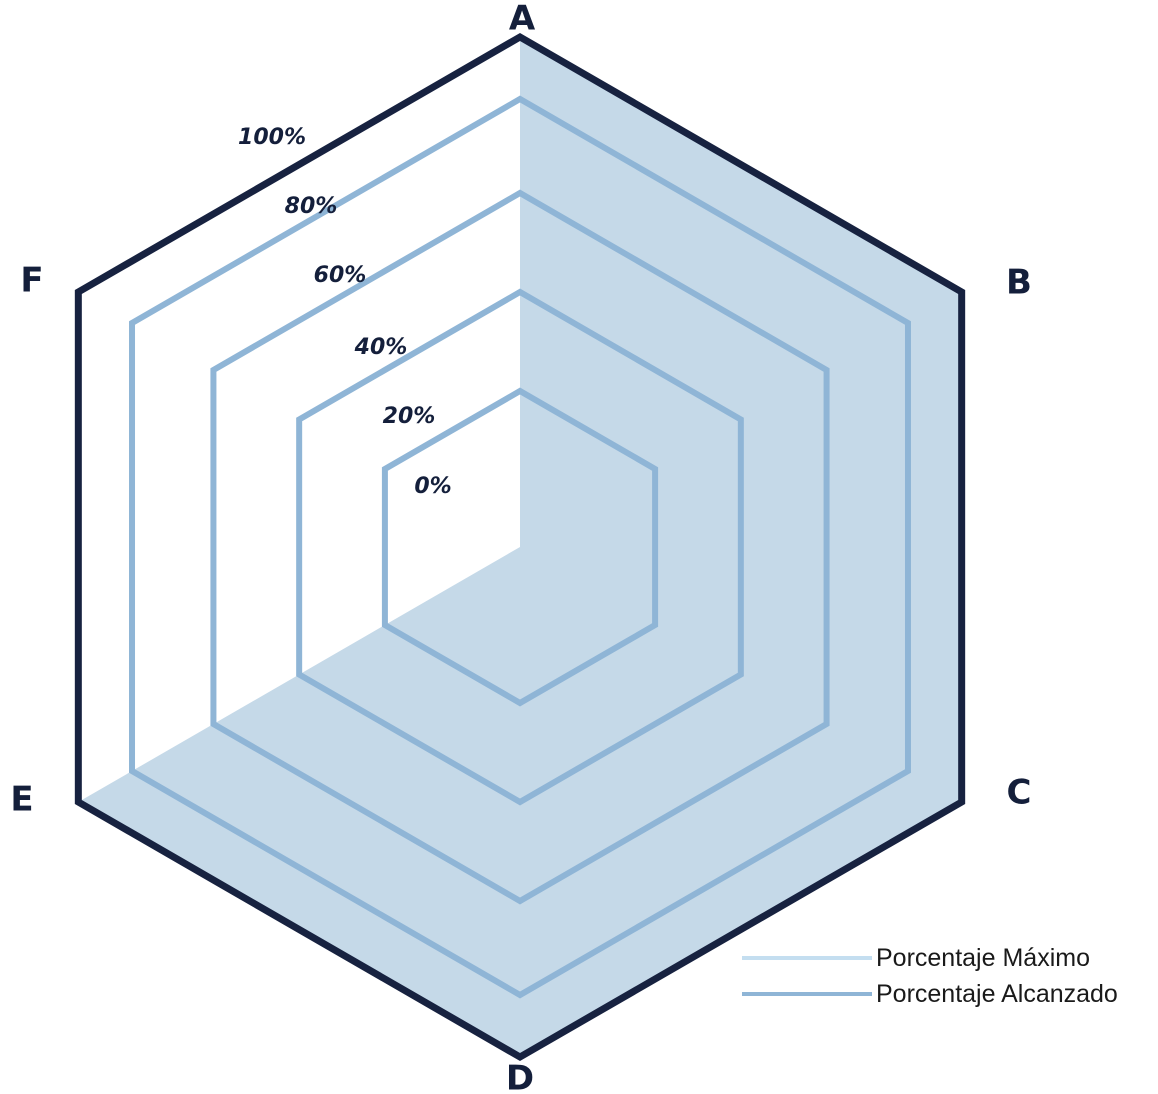 The image size is (1158, 1094). What do you see at coordinates (522, 19) in the screenshot?
I see `axis-label-a: A` at bounding box center [522, 19].